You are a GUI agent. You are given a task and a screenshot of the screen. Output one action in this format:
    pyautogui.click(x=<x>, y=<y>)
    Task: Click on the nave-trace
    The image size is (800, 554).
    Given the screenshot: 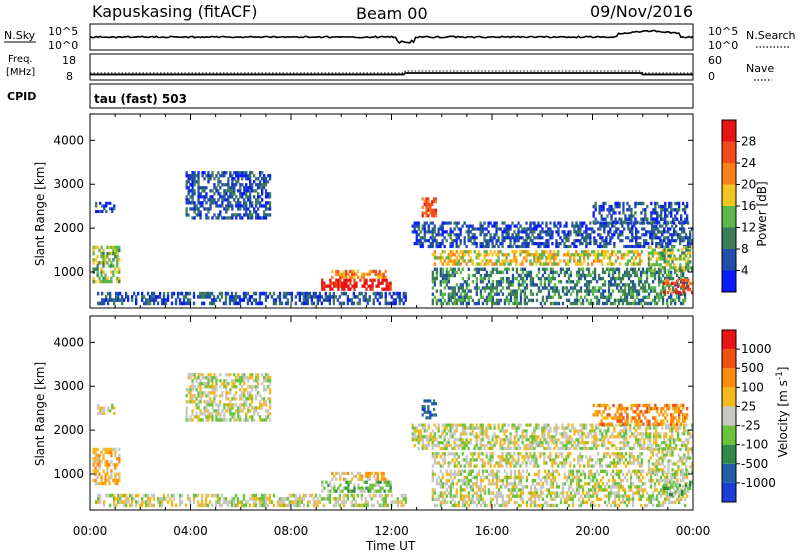 What is the action you would take?
    pyautogui.click(x=391, y=72)
    